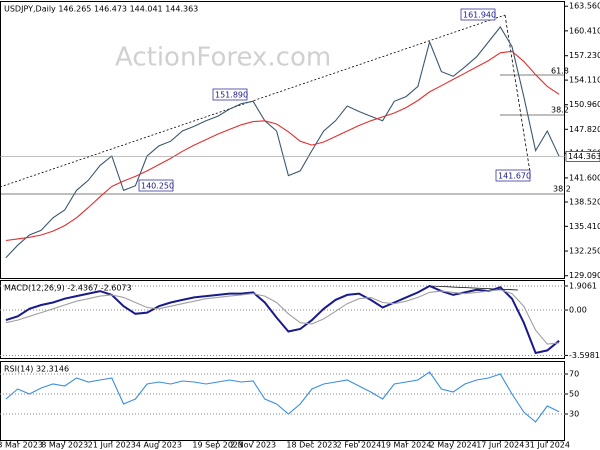 This screenshot has width=600, height=450. I want to click on y-tick-label: 30, so click(574, 414).